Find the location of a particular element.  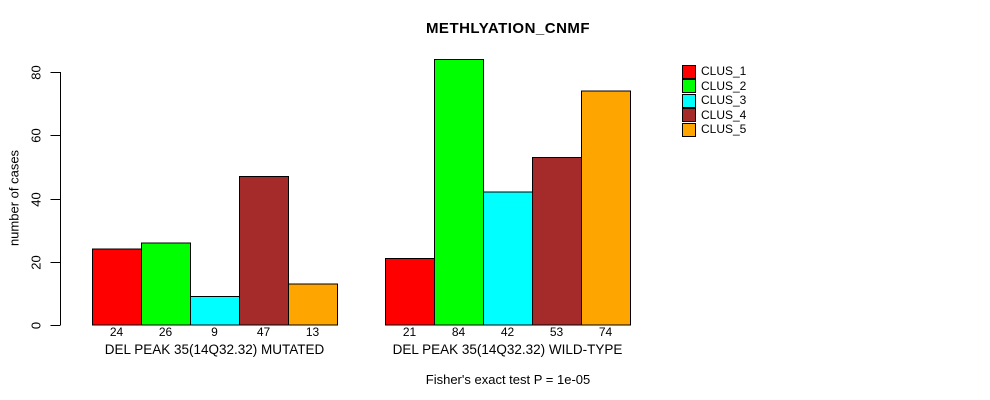

bar-clus_2-group2 is located at coordinates (459, 192).